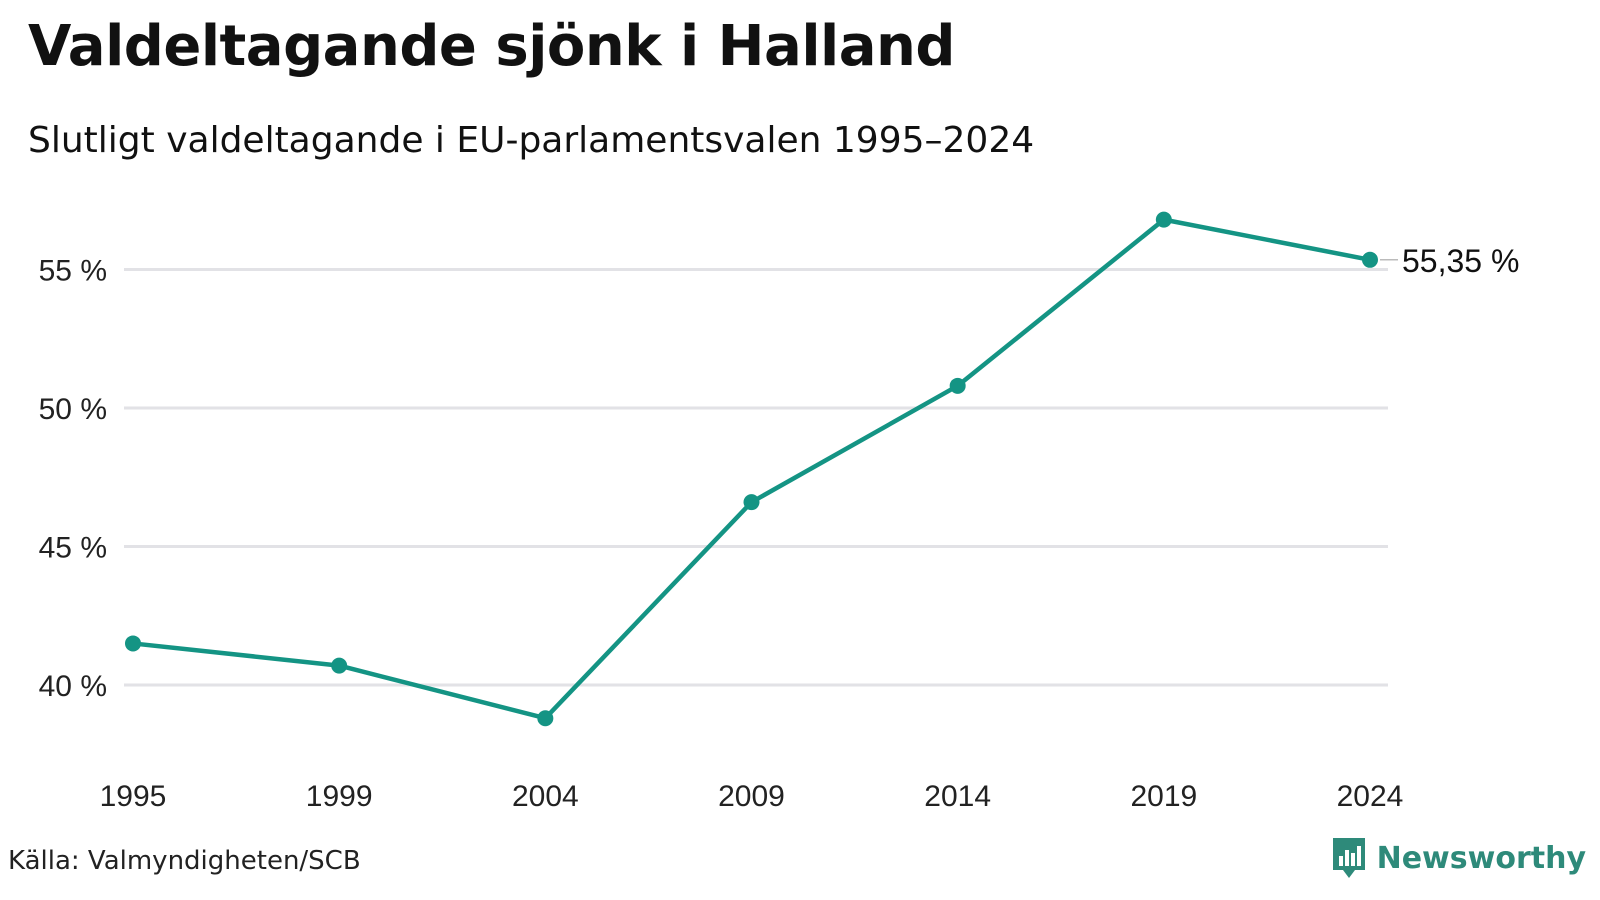  I want to click on end-value-label: 55,35 %, so click(1460, 261).